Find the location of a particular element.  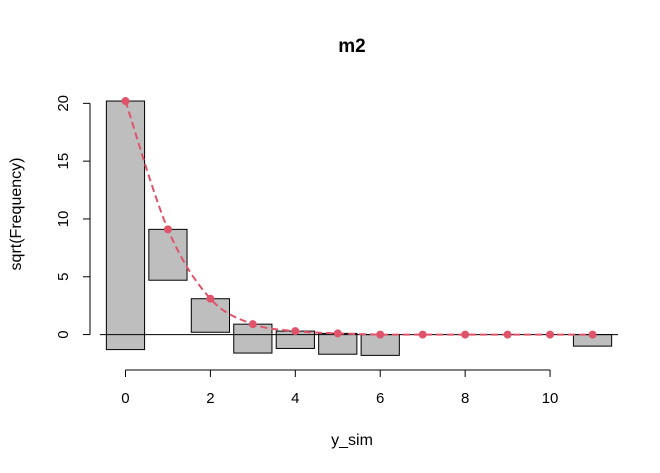

y-axis-label: sqrt(Frequency) is located at coordinates (16, 214).